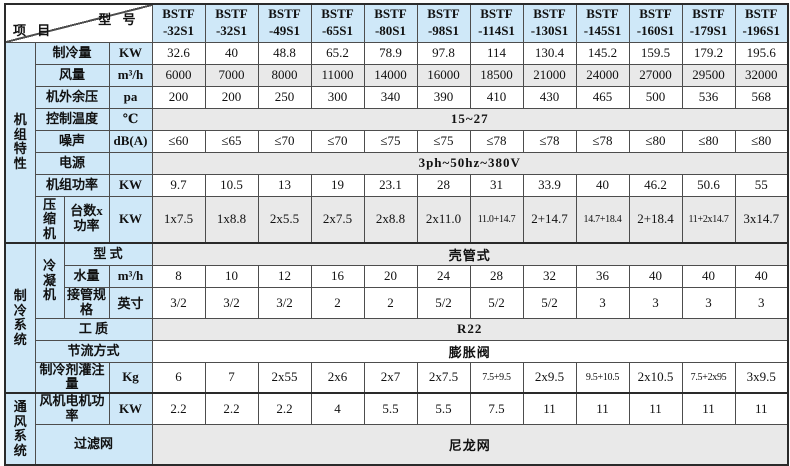  Describe the element at coordinates (470, 163) in the screenshot. I see `merged-value-cell: 3ph~50hz~380V` at that location.